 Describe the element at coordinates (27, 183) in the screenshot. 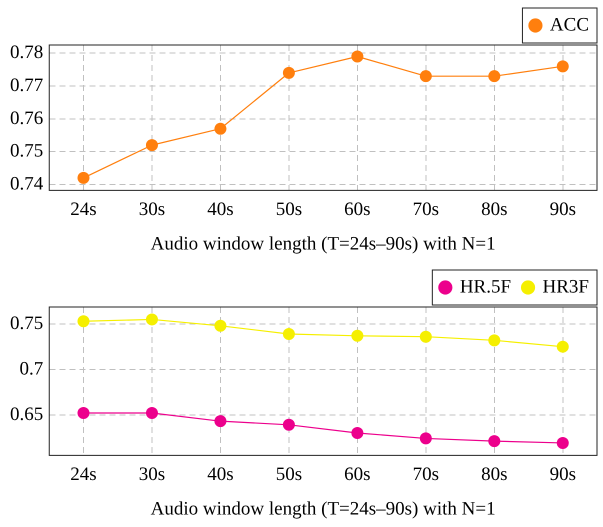

I see `y-tick-label: 0.74` at that location.